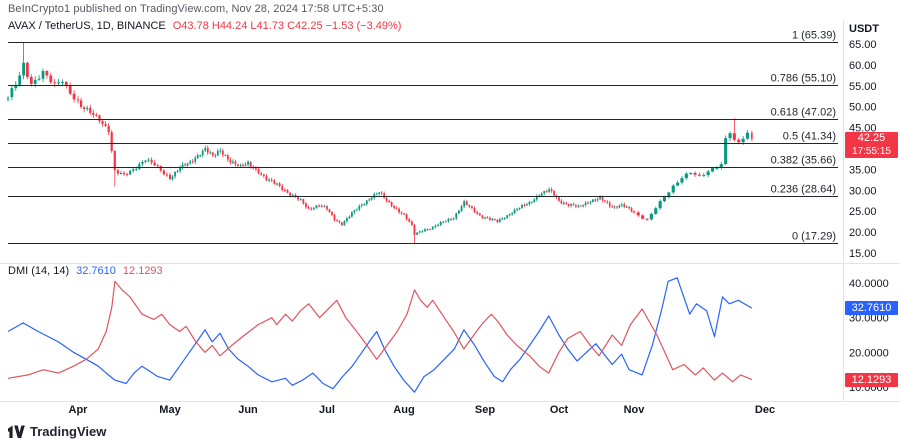 The height and width of the screenshot is (443, 900). I want to click on last-price-badge: 42.25 17:55:15, so click(871, 145).